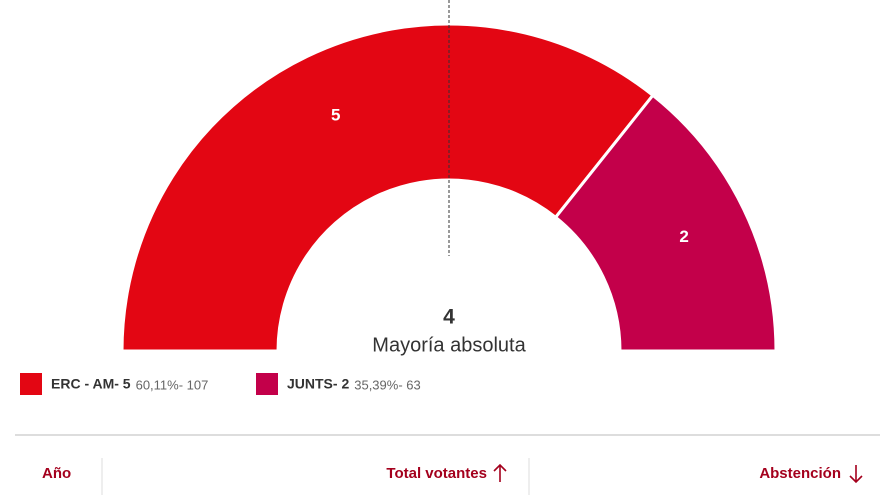 Image resolution: width=880 pixels, height=495 pixels. I want to click on table-header: Abstención, so click(800, 473).